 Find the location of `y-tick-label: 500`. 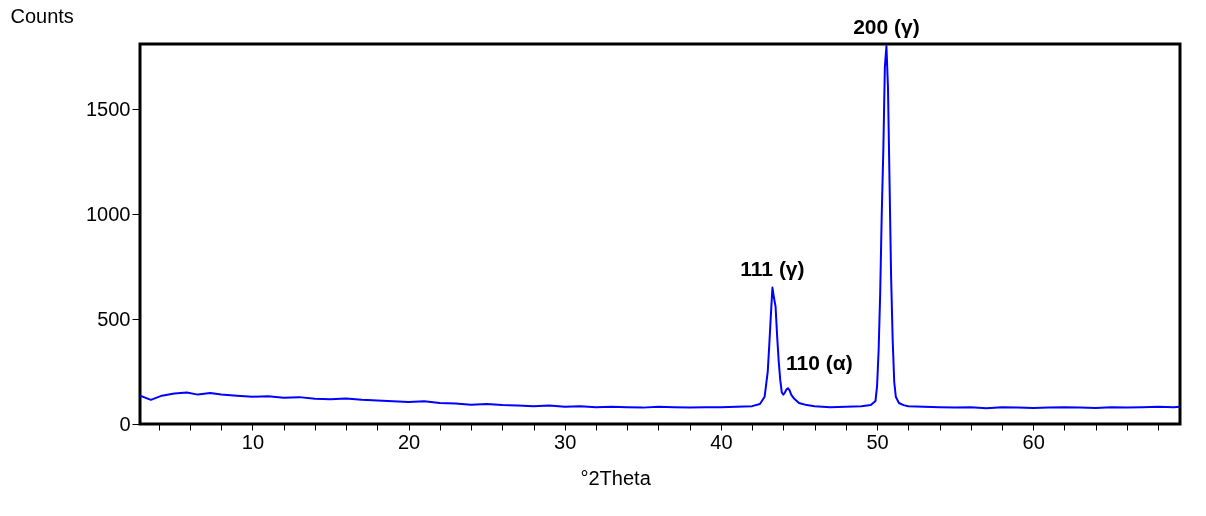

y-tick-label: 500 is located at coordinates (114, 318).